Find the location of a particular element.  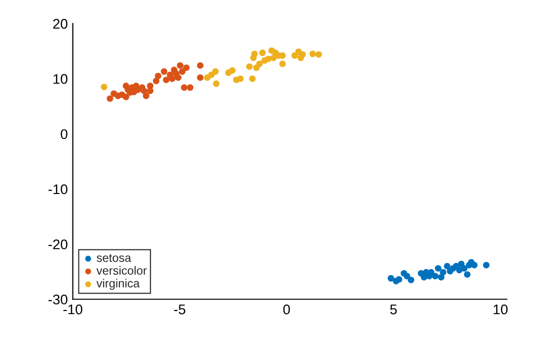

y-tick-label: 20 is located at coordinates (60, 23).